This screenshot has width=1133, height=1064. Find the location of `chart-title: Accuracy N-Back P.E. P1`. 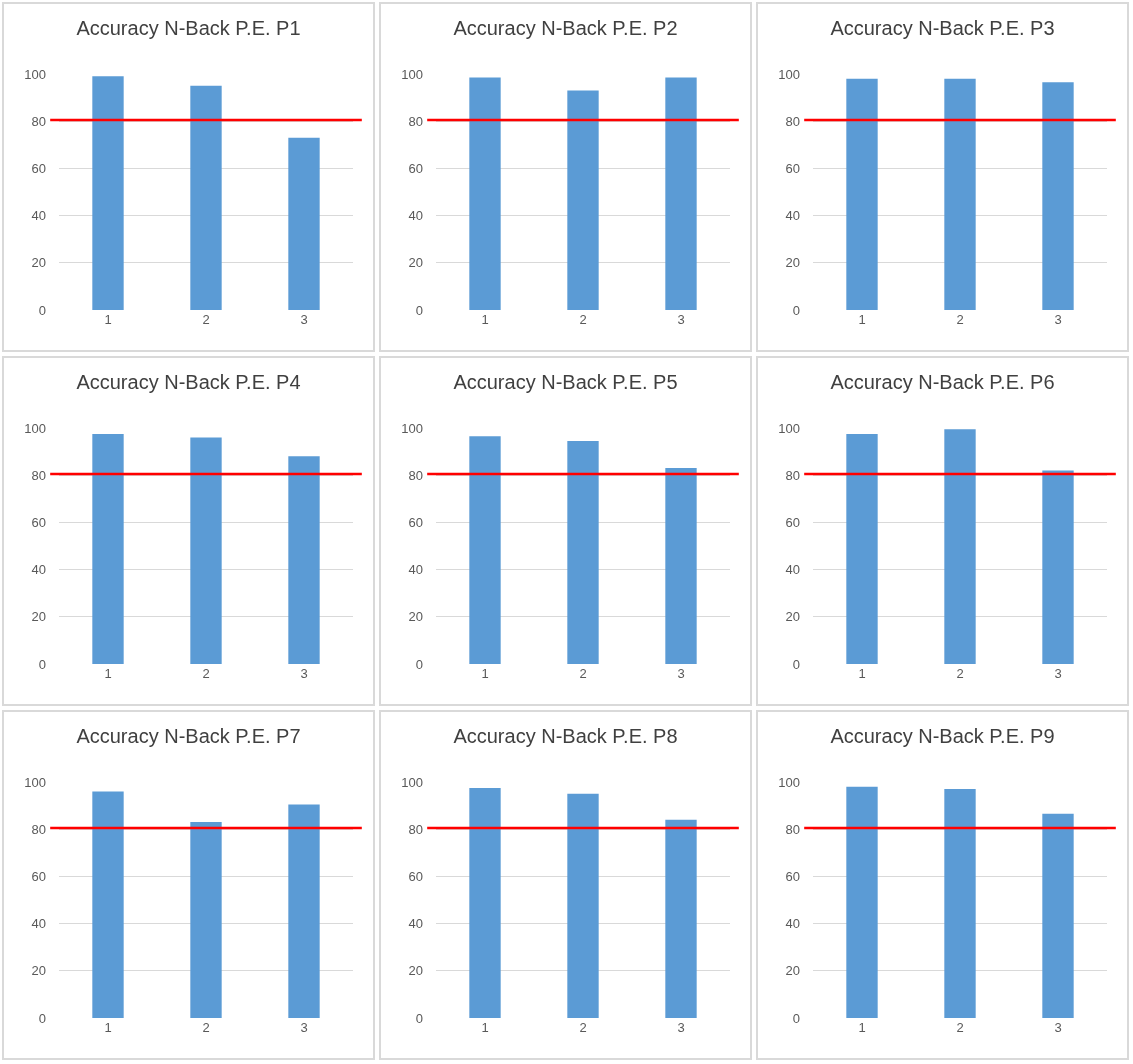

chart-title: Accuracy N-Back P.E. P1 is located at coordinates (188, 28).